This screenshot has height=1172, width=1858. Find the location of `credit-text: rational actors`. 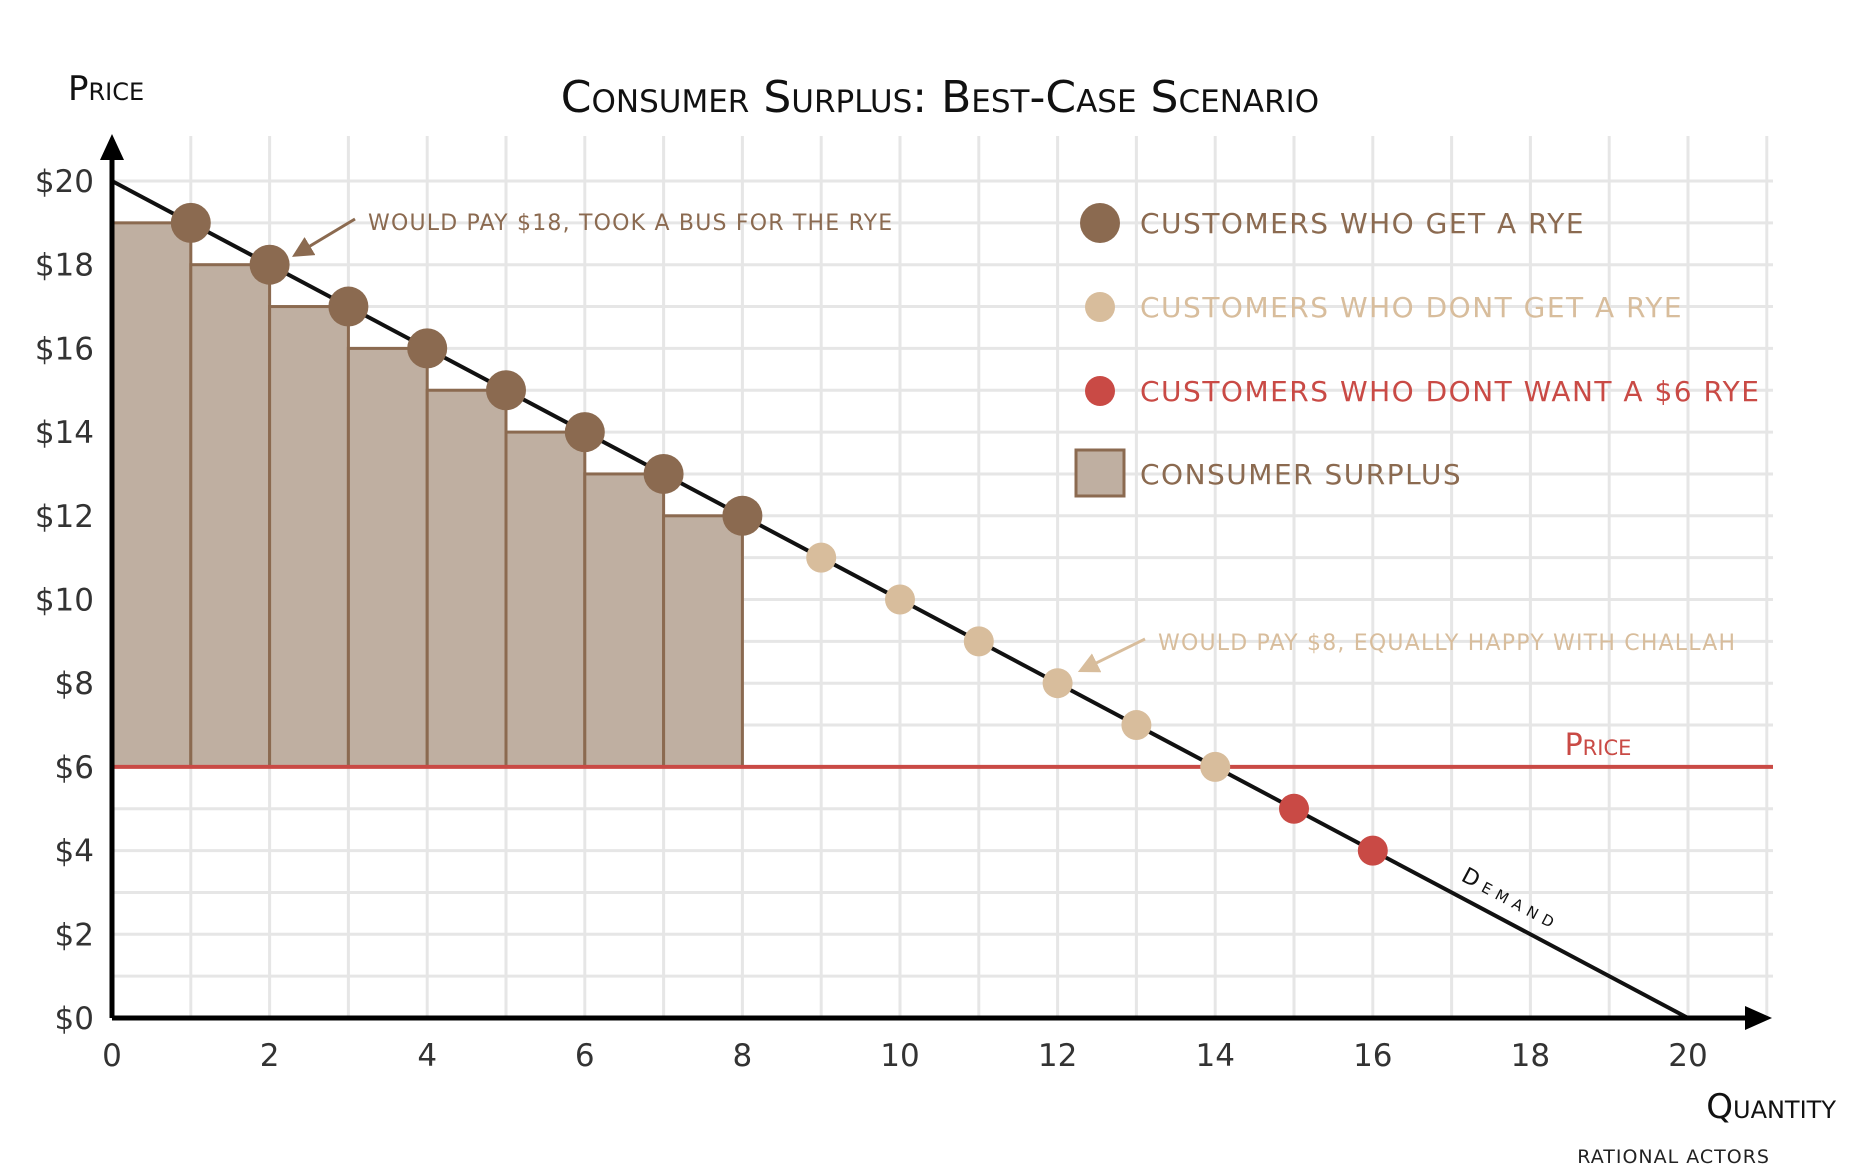

credit-text: rational actors is located at coordinates (1673, 1157).